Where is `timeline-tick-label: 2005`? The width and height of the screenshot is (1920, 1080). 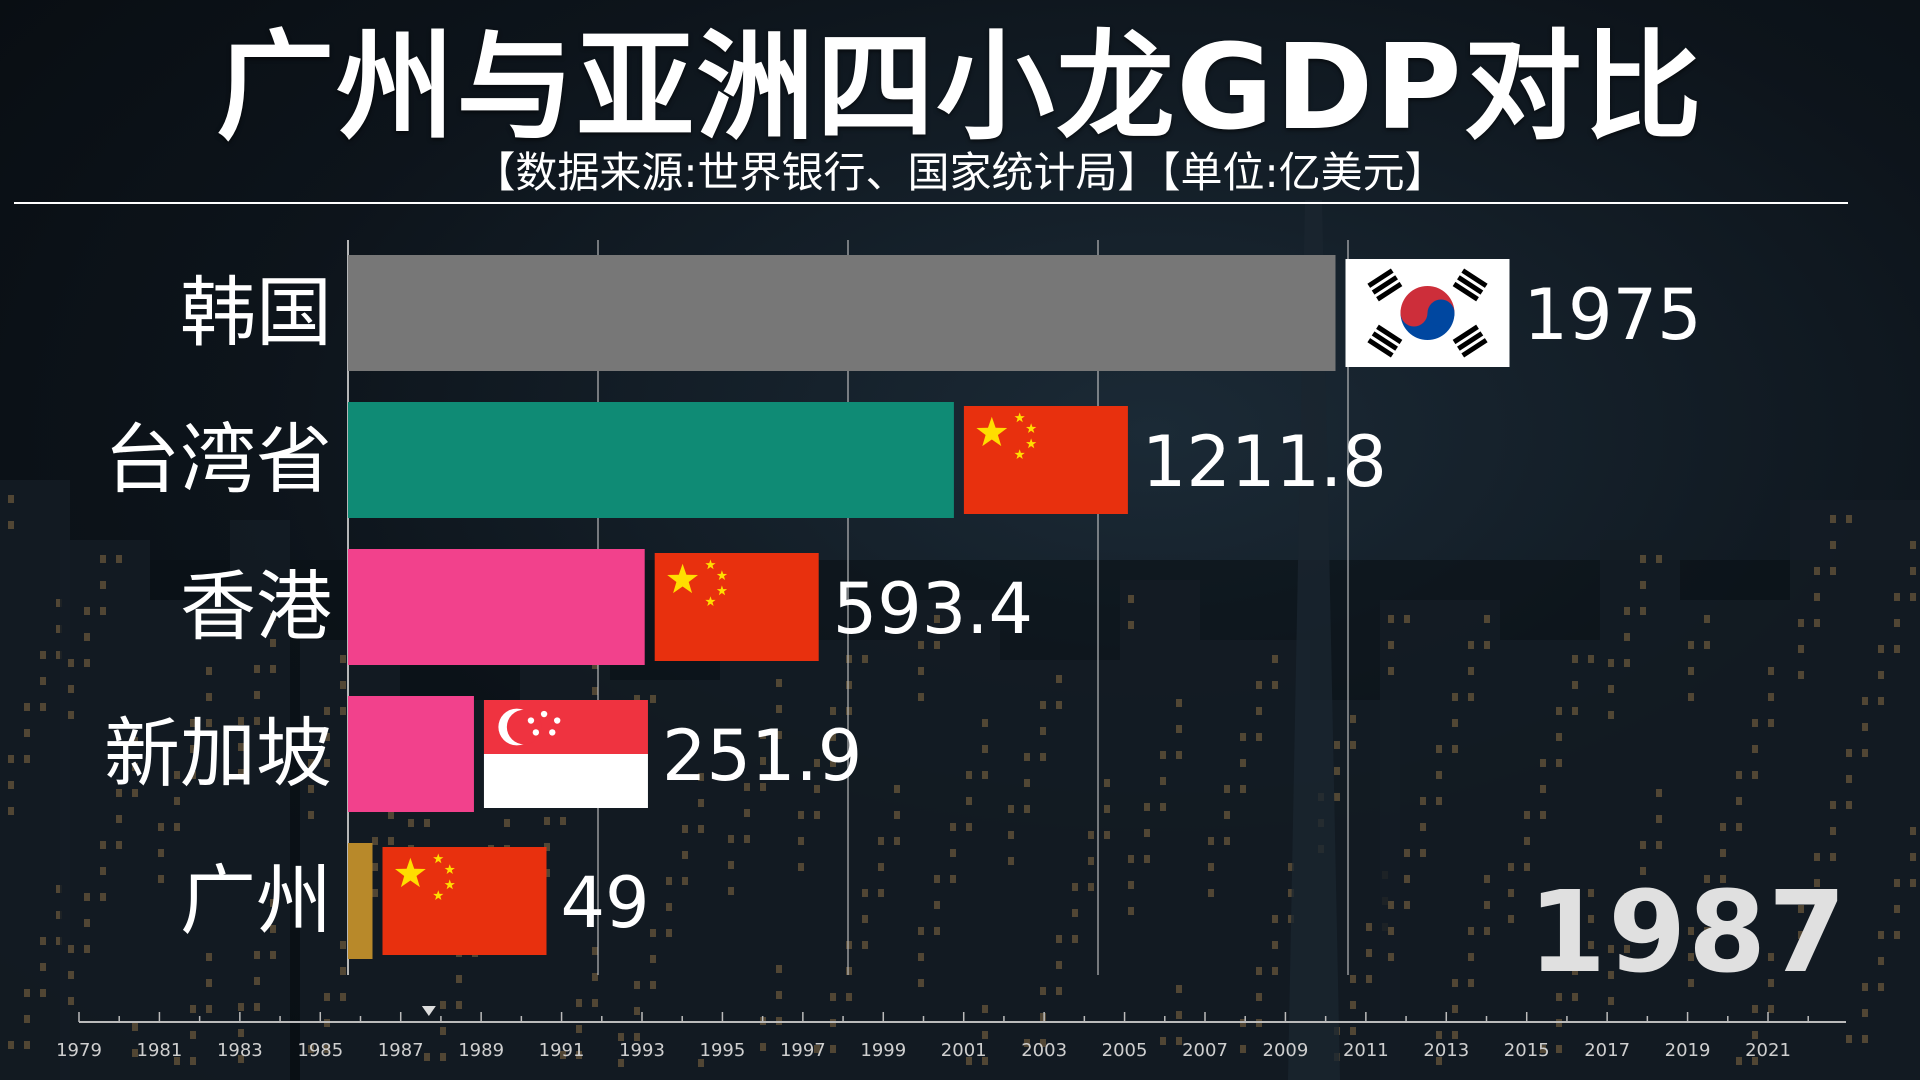 timeline-tick-label: 2005 is located at coordinates (1125, 1050).